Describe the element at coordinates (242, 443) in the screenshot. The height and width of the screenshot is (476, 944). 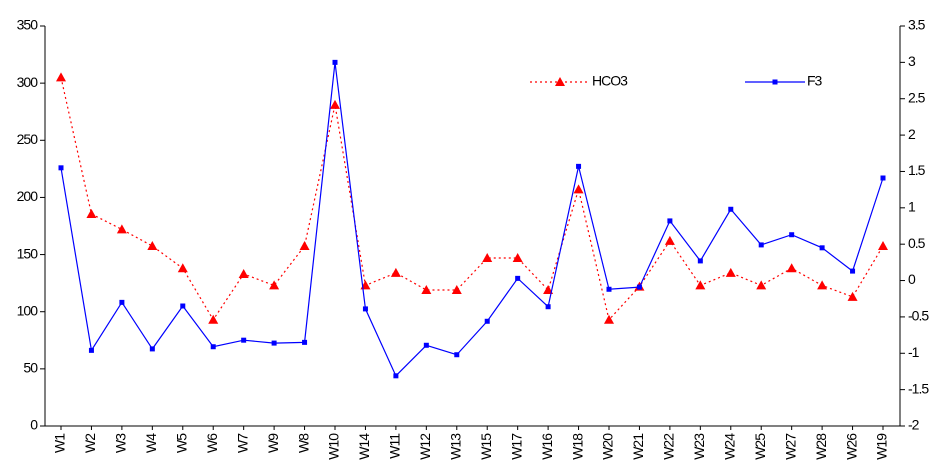
I see `x-tick-label: W7` at that location.